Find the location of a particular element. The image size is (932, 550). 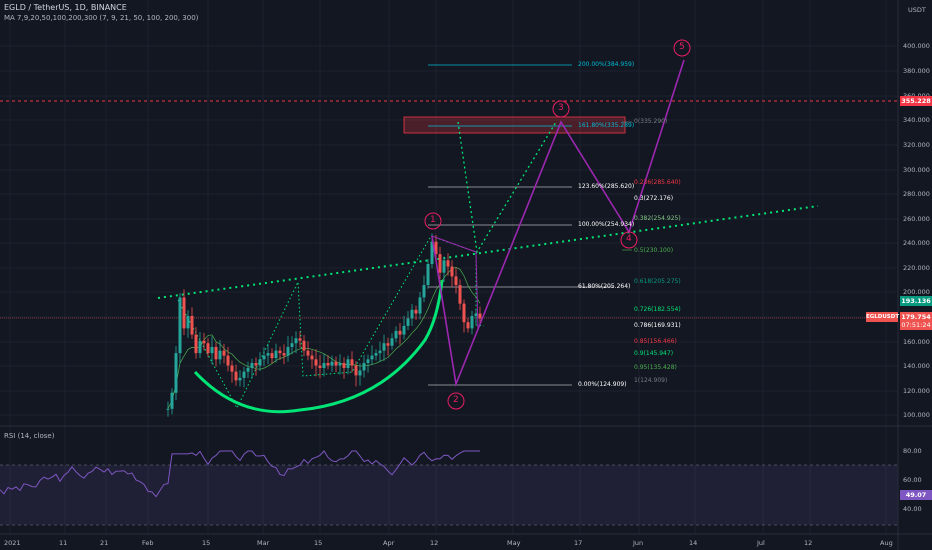

wave-sub-path is located at coordinates (455, 283).